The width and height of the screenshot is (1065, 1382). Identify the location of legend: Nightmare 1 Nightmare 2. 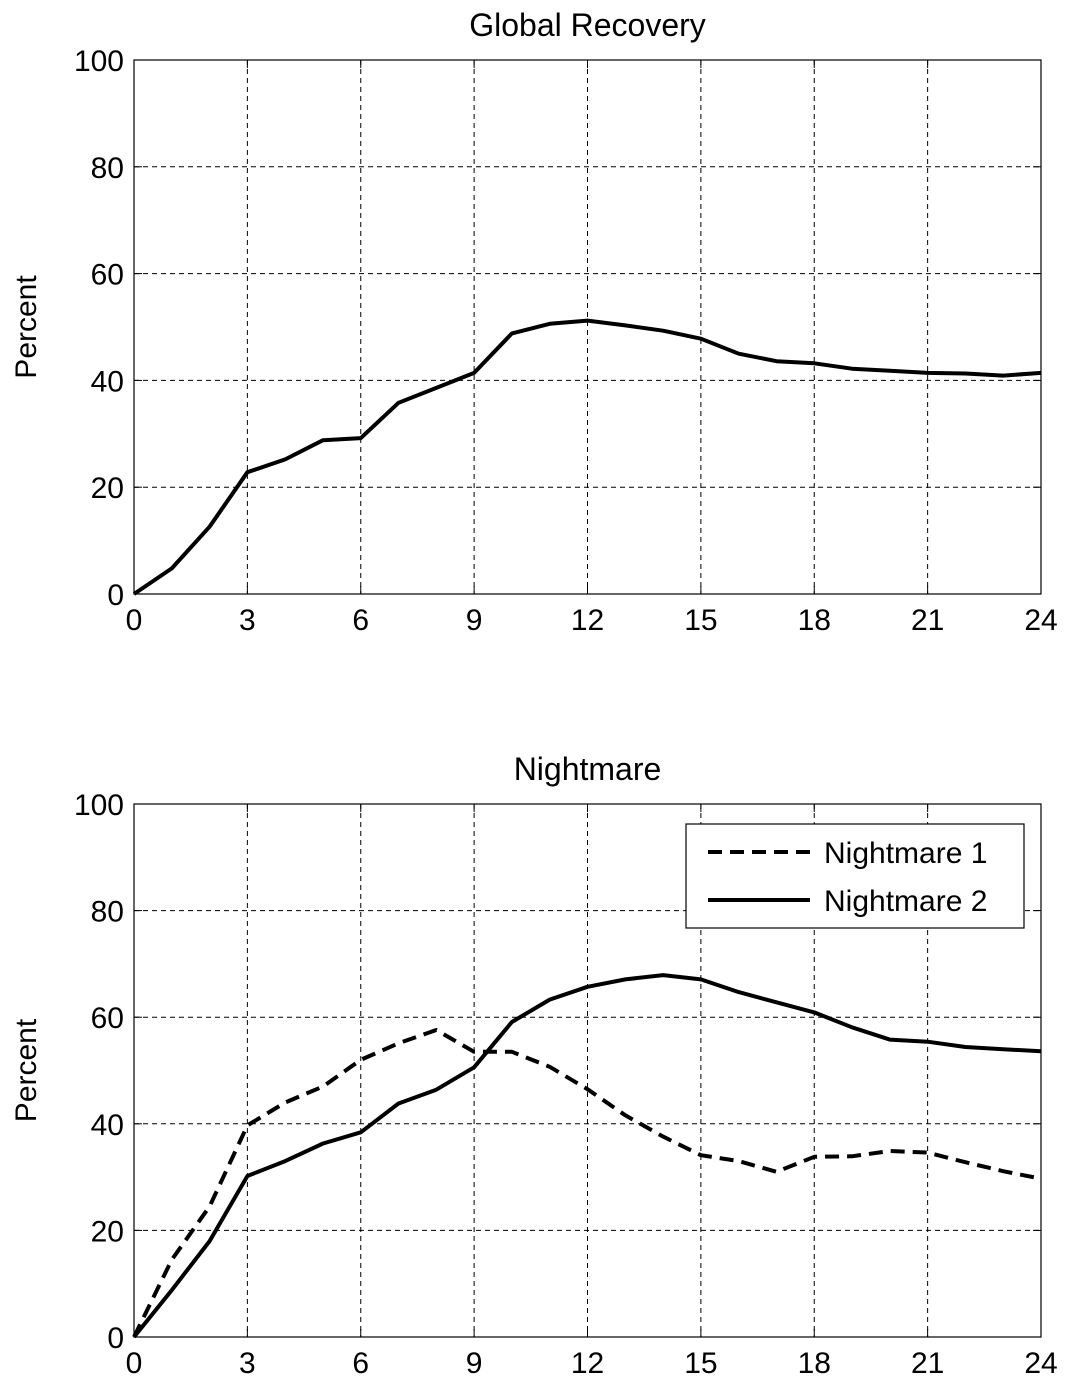
(855, 876).